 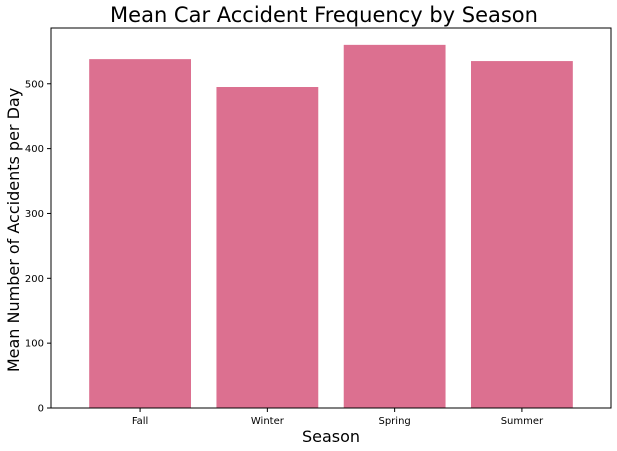 I want to click on y-tick-label: 400, so click(x=34, y=149).